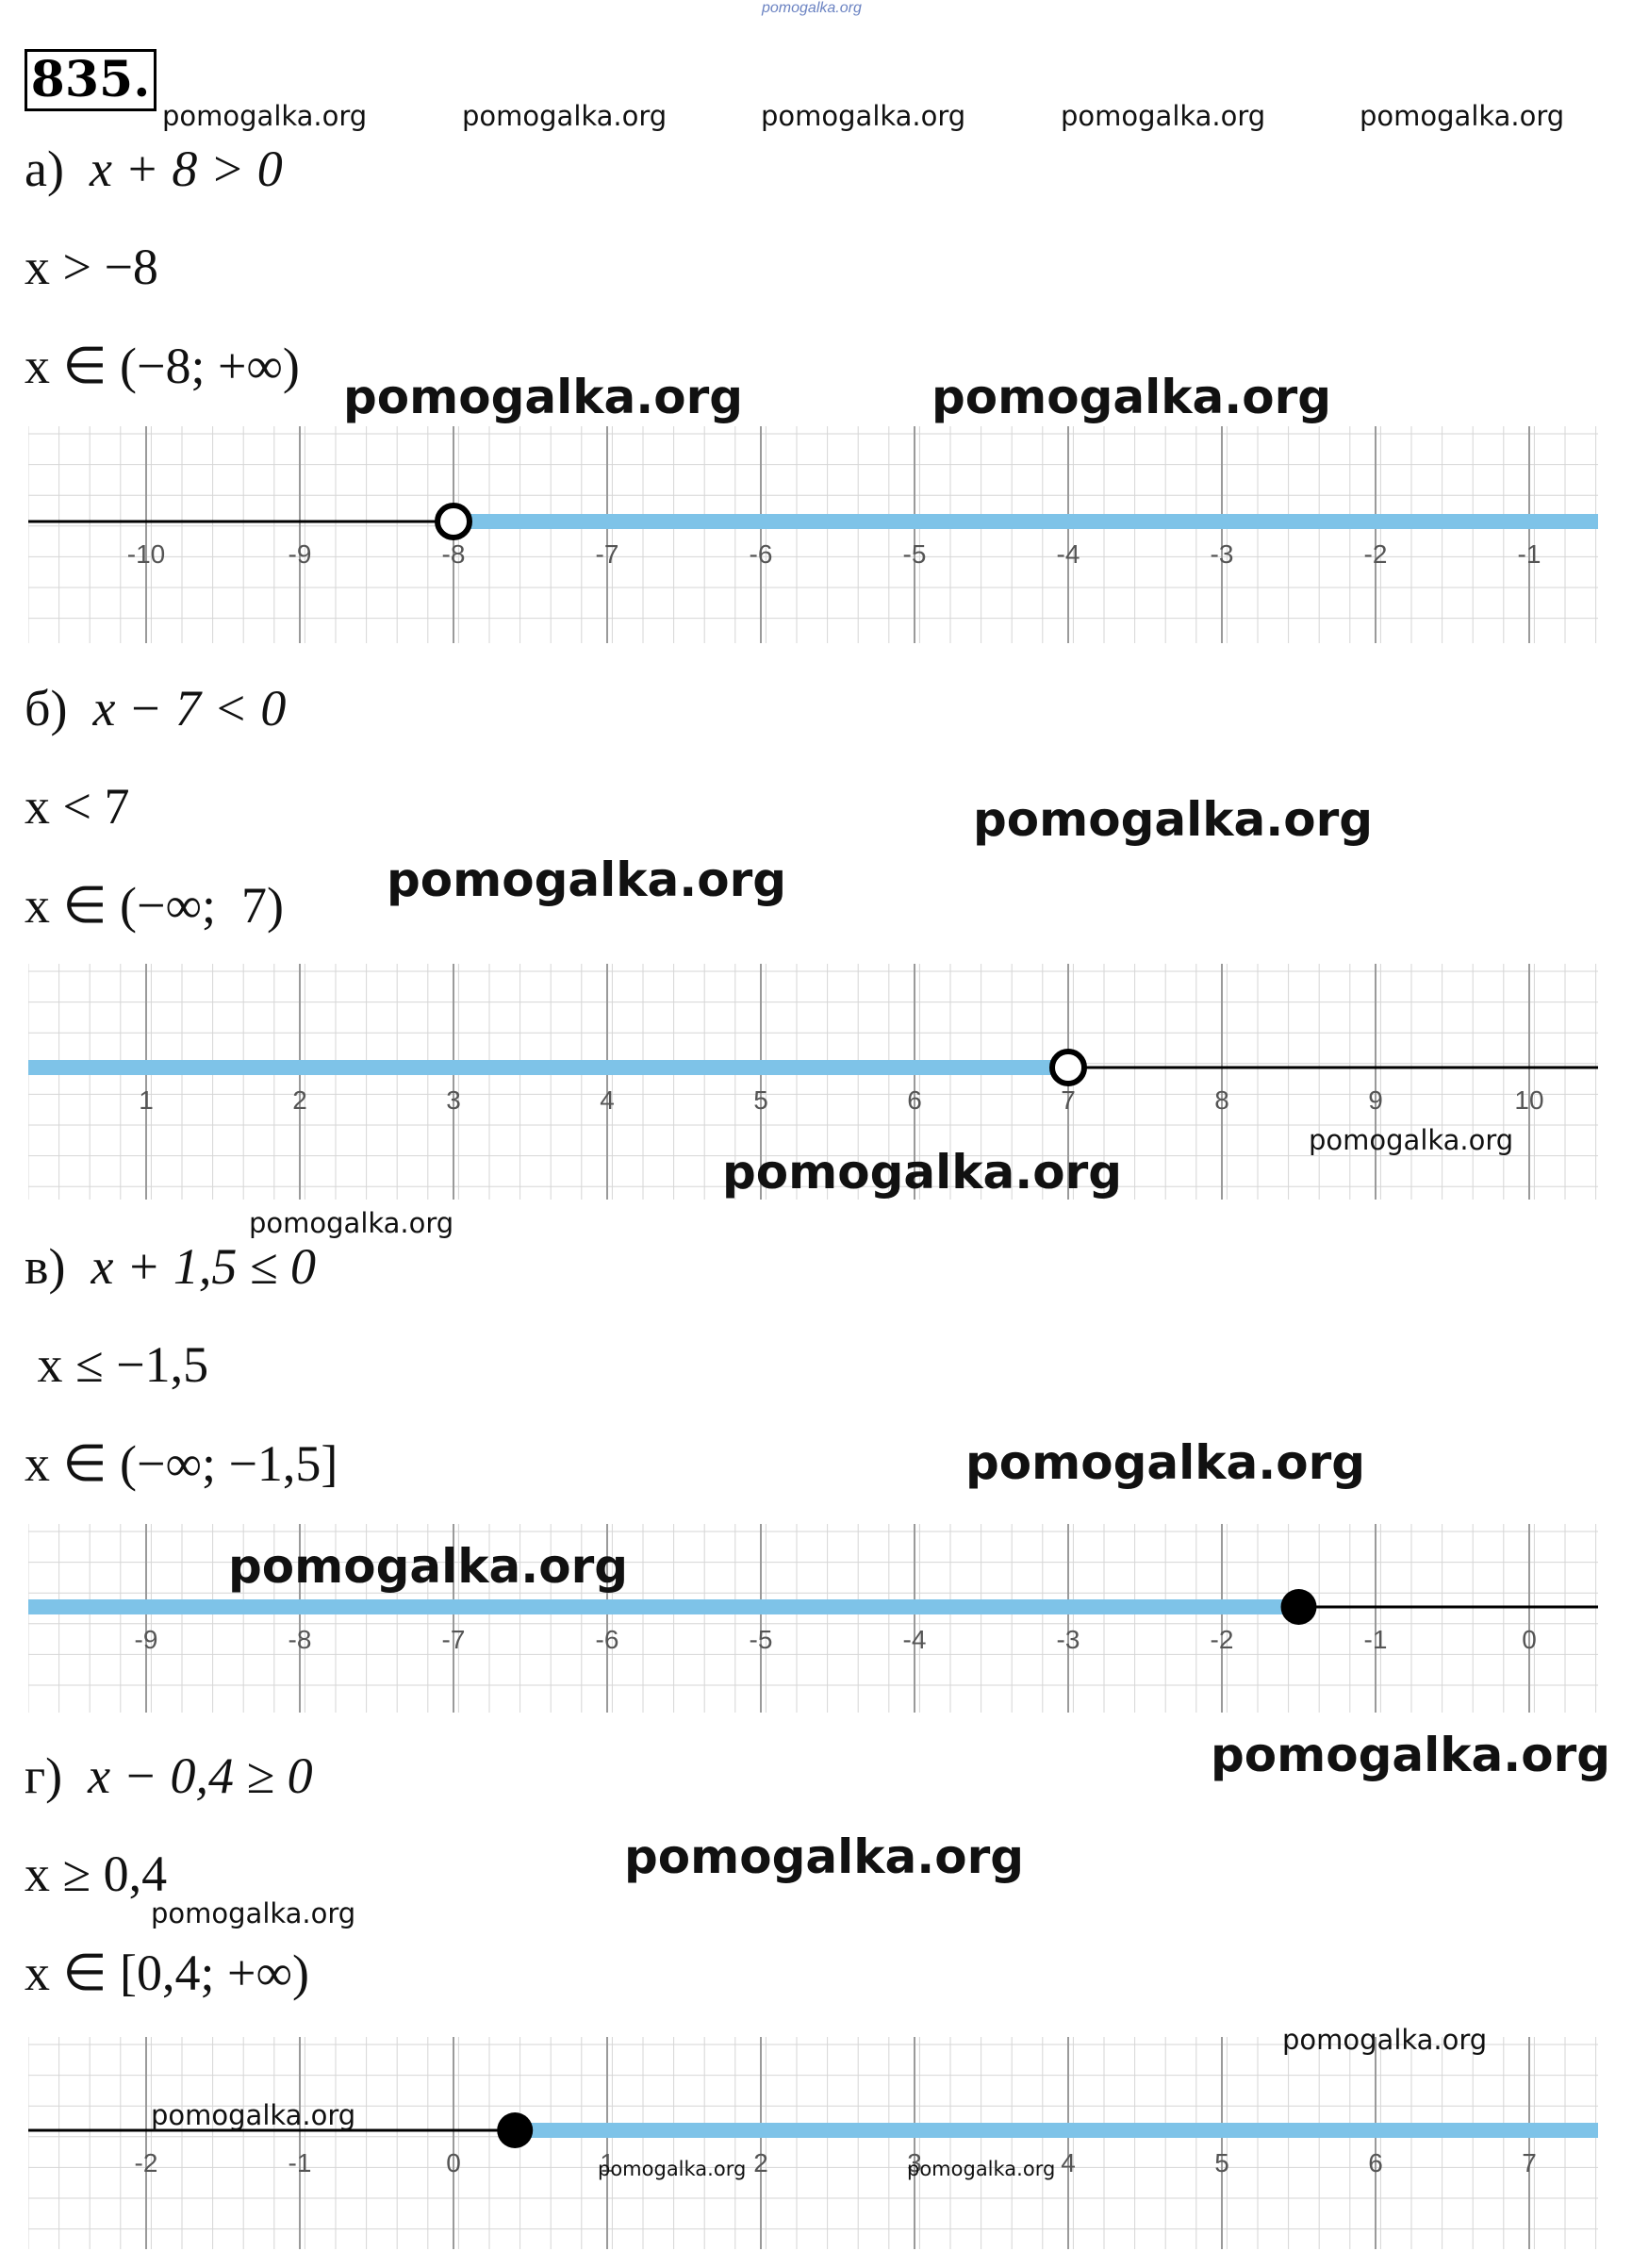  I want to click on problem-number: 835., so click(91, 80).